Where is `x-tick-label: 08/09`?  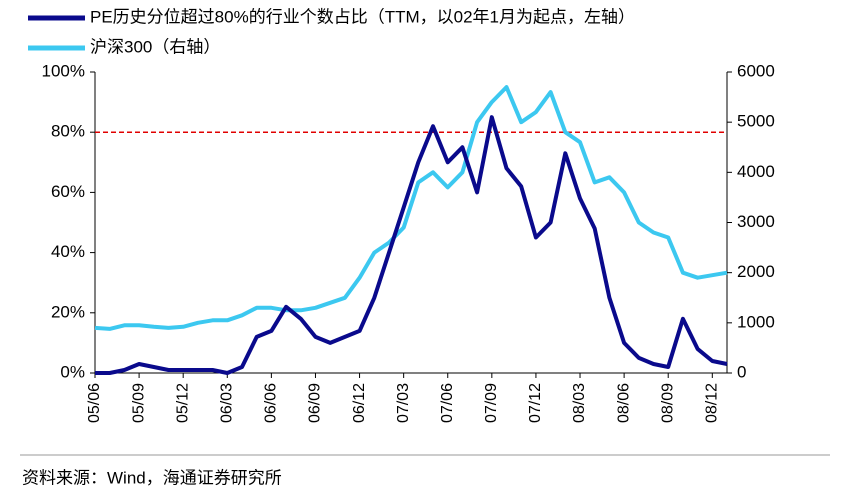
x-tick-label: 08/09 is located at coordinates (667, 403).